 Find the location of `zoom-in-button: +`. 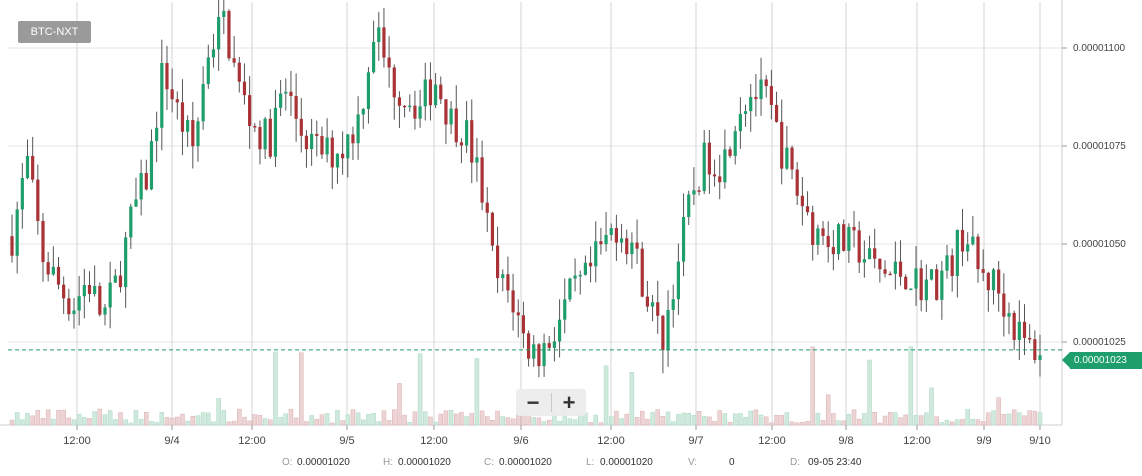

zoom-in-button: + is located at coordinates (569, 402).